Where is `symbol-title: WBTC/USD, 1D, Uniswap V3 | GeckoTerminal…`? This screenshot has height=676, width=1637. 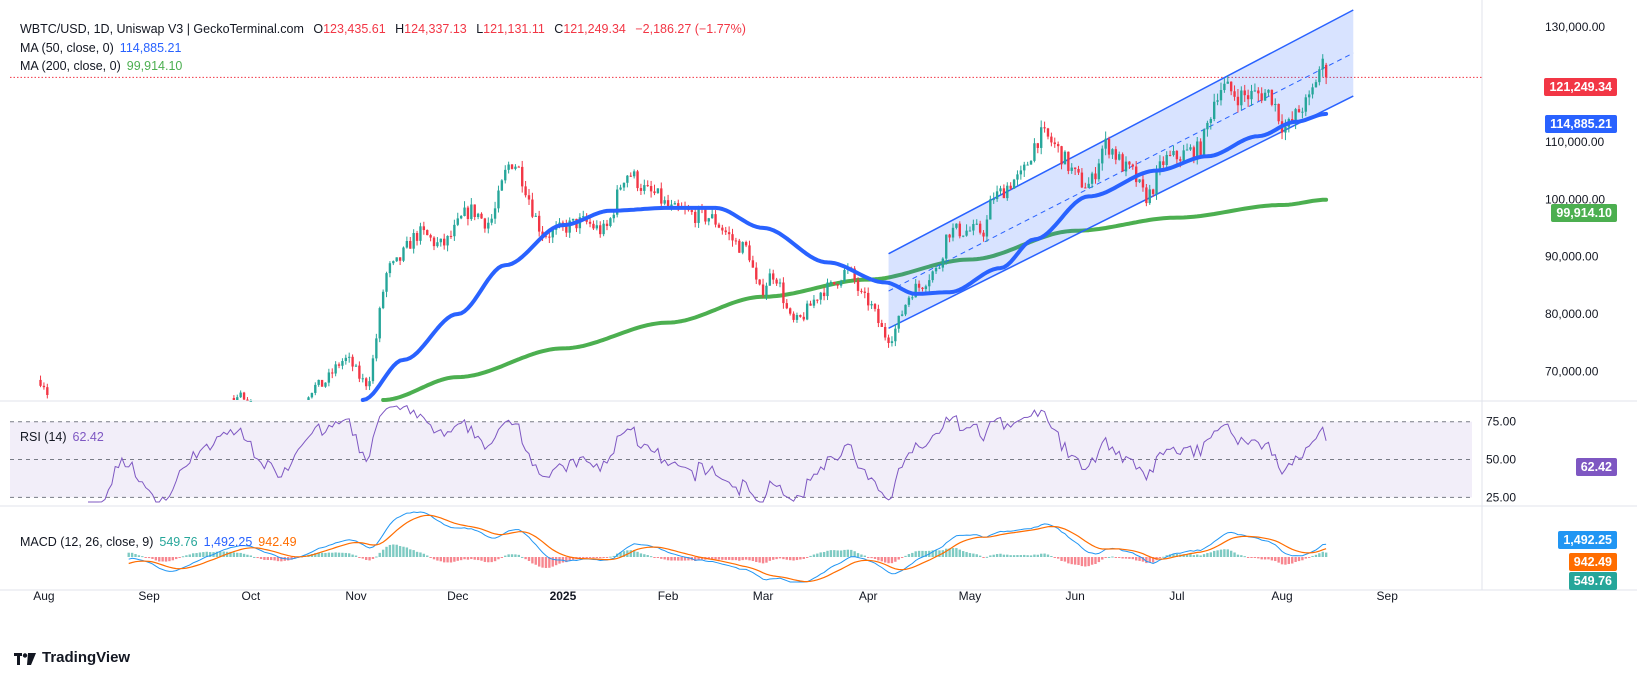 symbol-title: WBTC/USD, 1D, Uniswap V3 | GeckoTerminal… is located at coordinates (162, 29).